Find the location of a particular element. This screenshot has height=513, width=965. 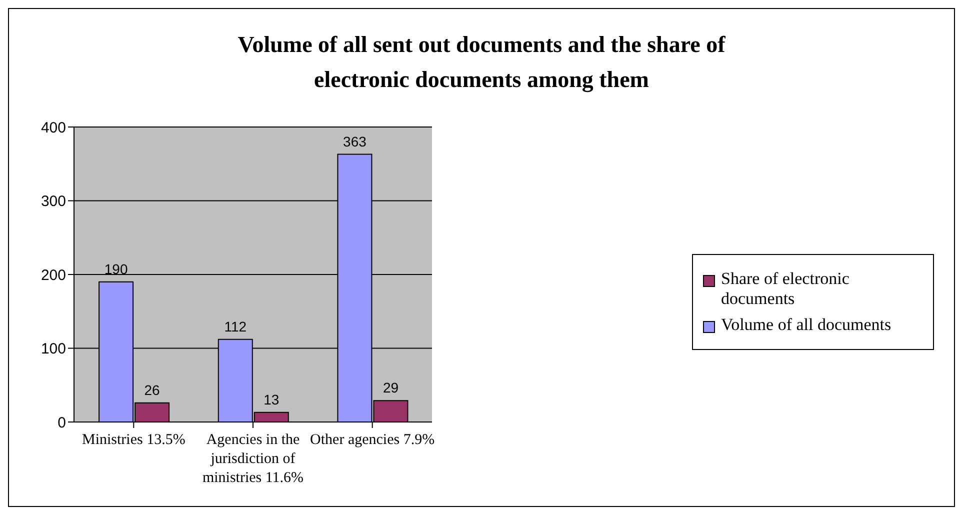

data-label: 190 is located at coordinates (116, 268).